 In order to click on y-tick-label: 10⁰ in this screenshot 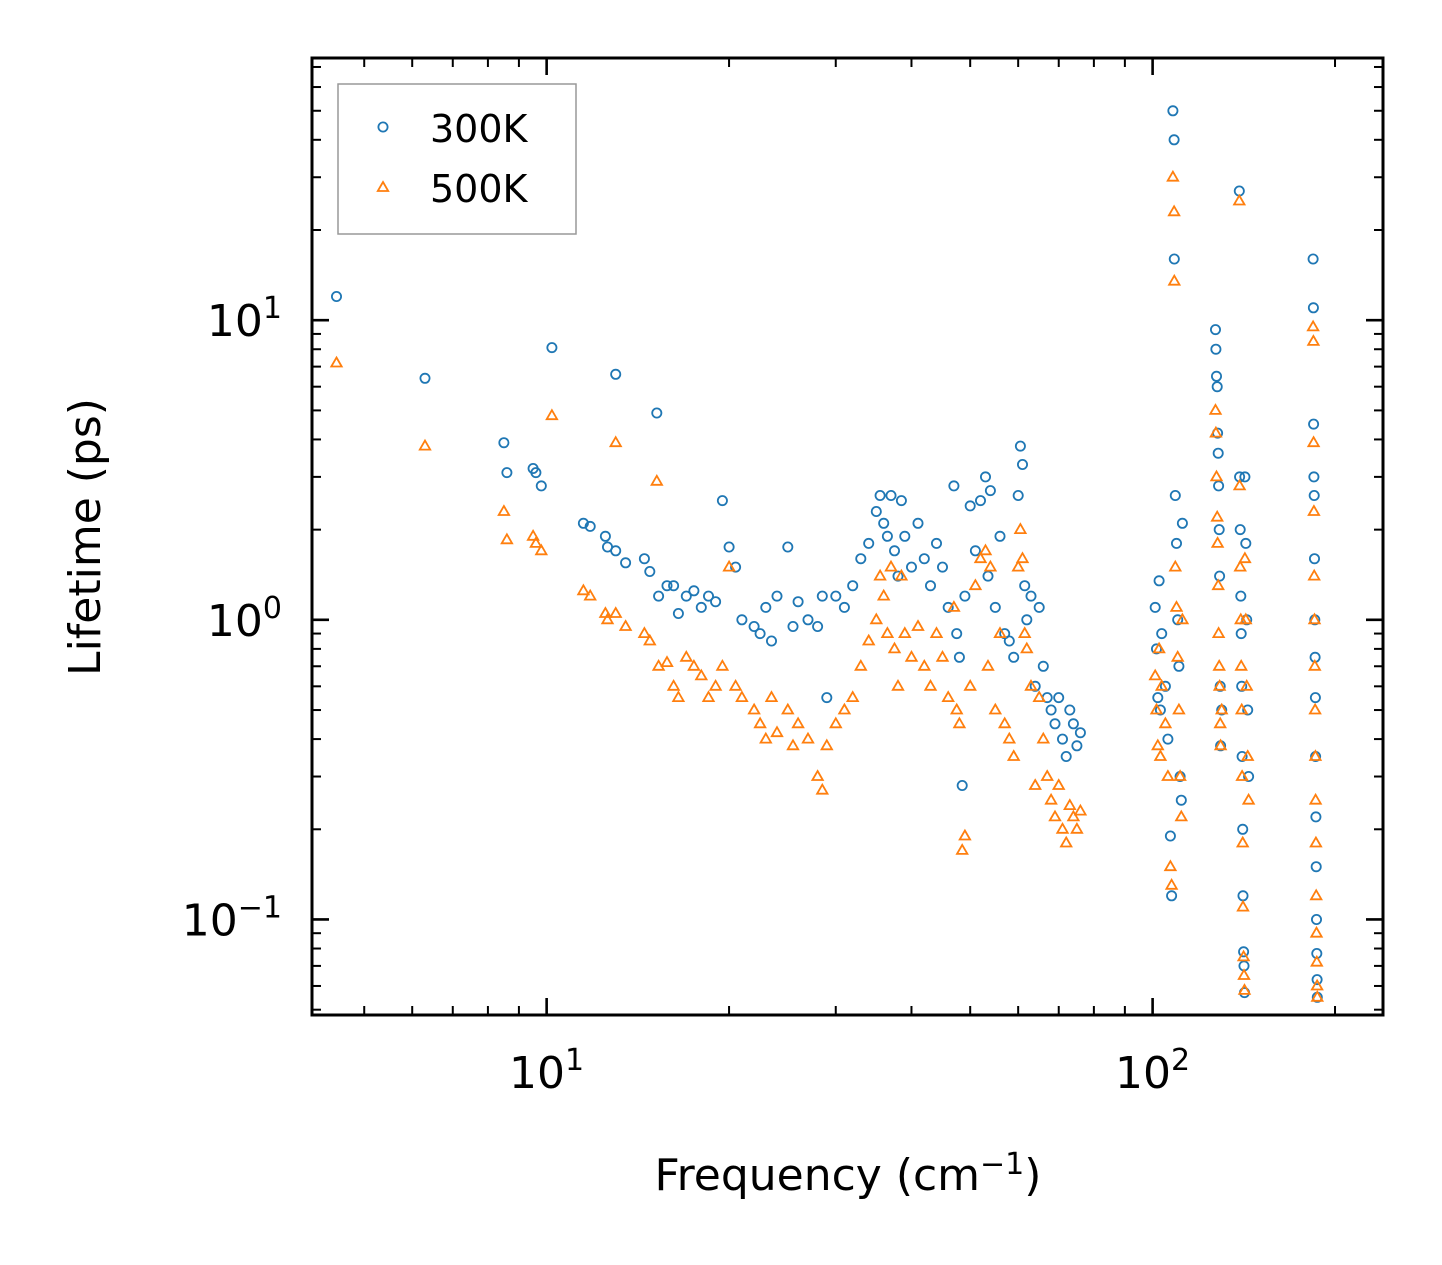, I will do `click(244, 619)`.